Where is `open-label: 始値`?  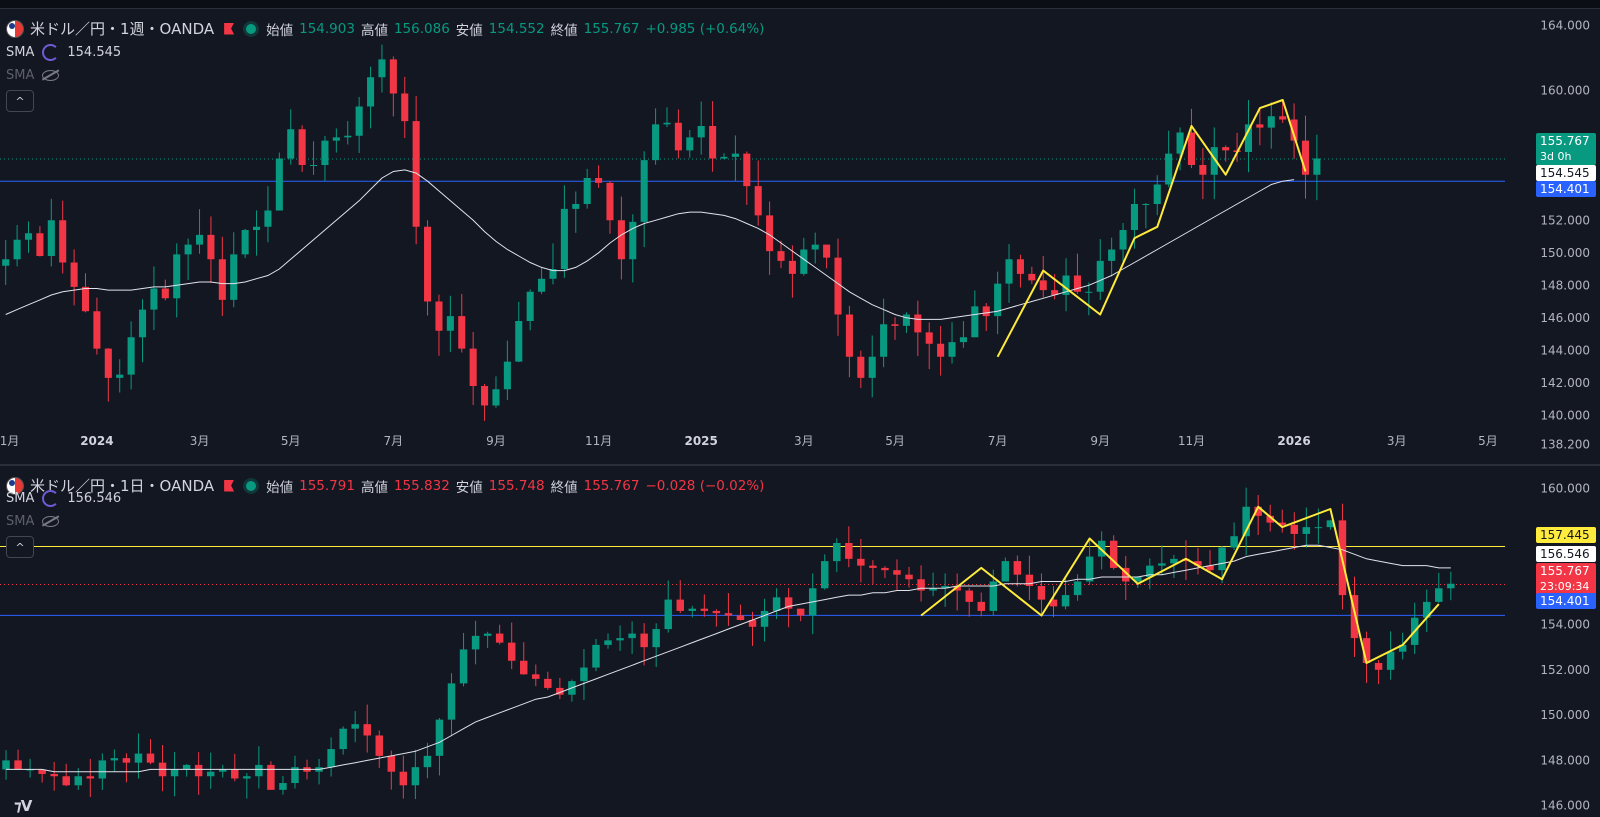
open-label: 始値 is located at coordinates (280, 487).